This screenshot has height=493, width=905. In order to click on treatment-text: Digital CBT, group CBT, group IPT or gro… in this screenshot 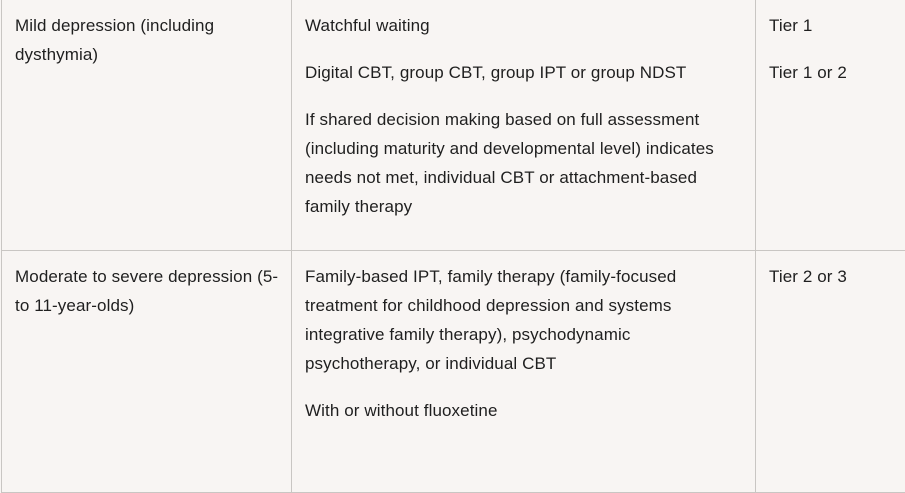, I will do `click(524, 72)`.